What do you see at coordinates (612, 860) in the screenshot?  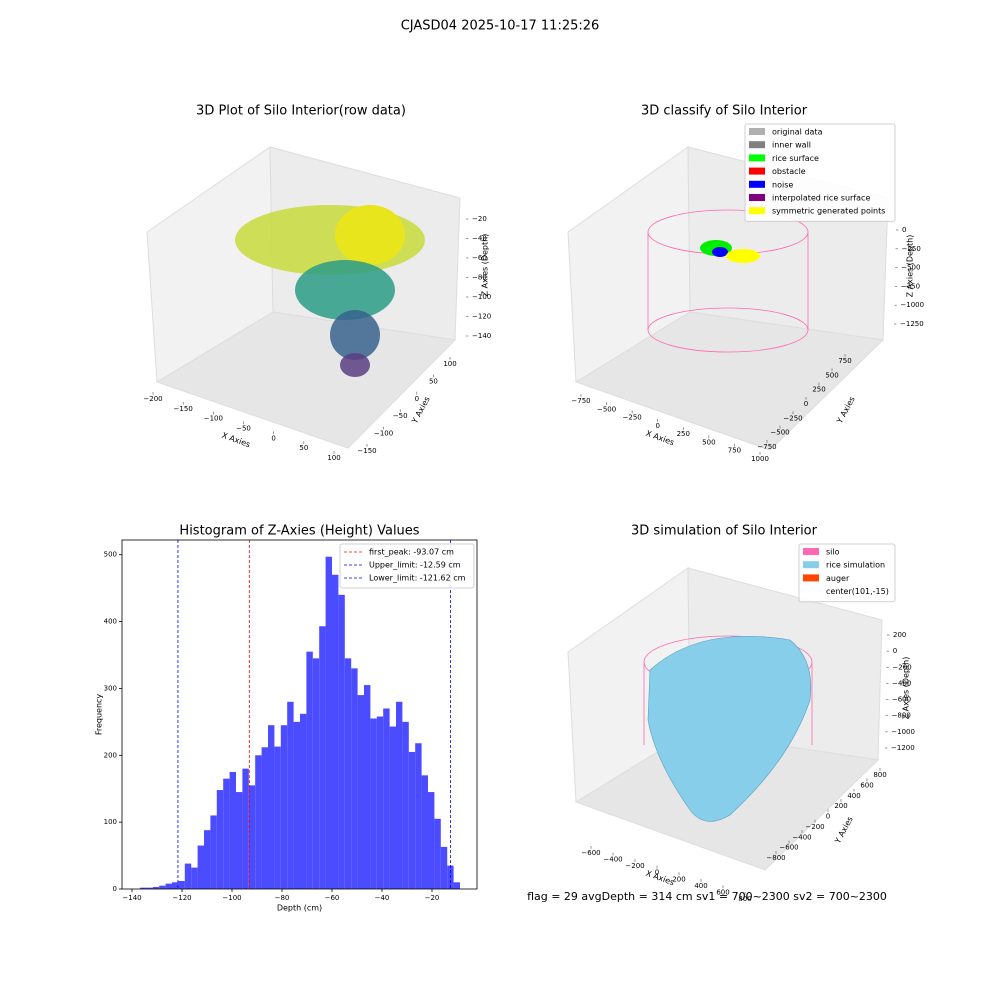 I see `x-tick-label: −400` at bounding box center [612, 860].